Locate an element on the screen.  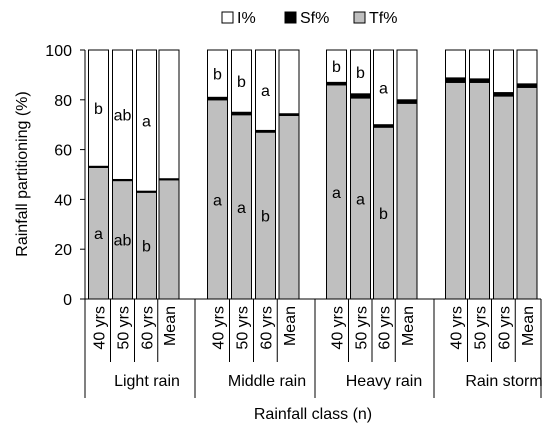
x-group-label: Heavy rain is located at coordinates (384, 381).